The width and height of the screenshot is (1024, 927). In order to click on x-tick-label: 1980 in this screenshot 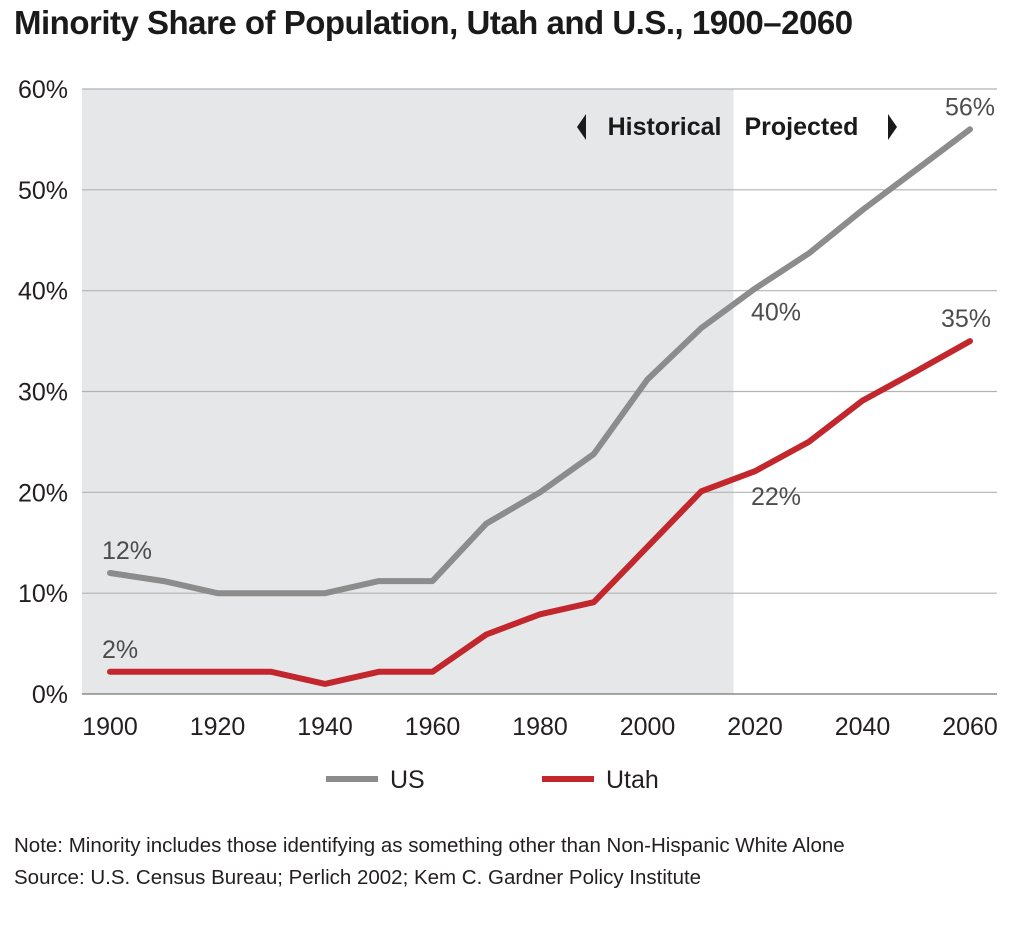, I will do `click(540, 727)`.